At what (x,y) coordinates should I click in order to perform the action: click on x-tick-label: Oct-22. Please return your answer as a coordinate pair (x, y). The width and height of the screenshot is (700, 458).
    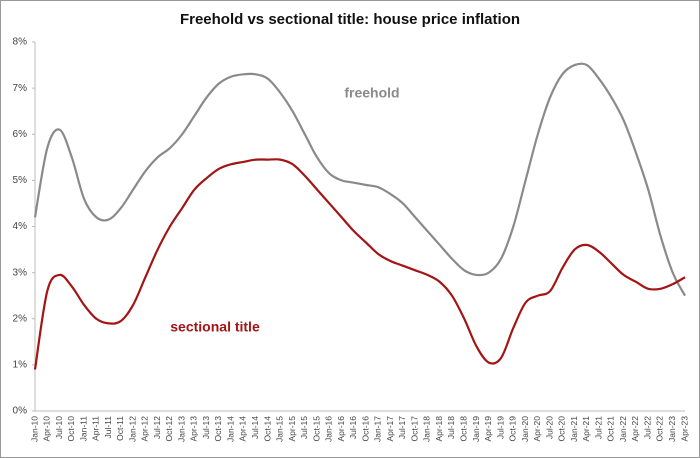
    Looking at the image, I should click on (660, 429).